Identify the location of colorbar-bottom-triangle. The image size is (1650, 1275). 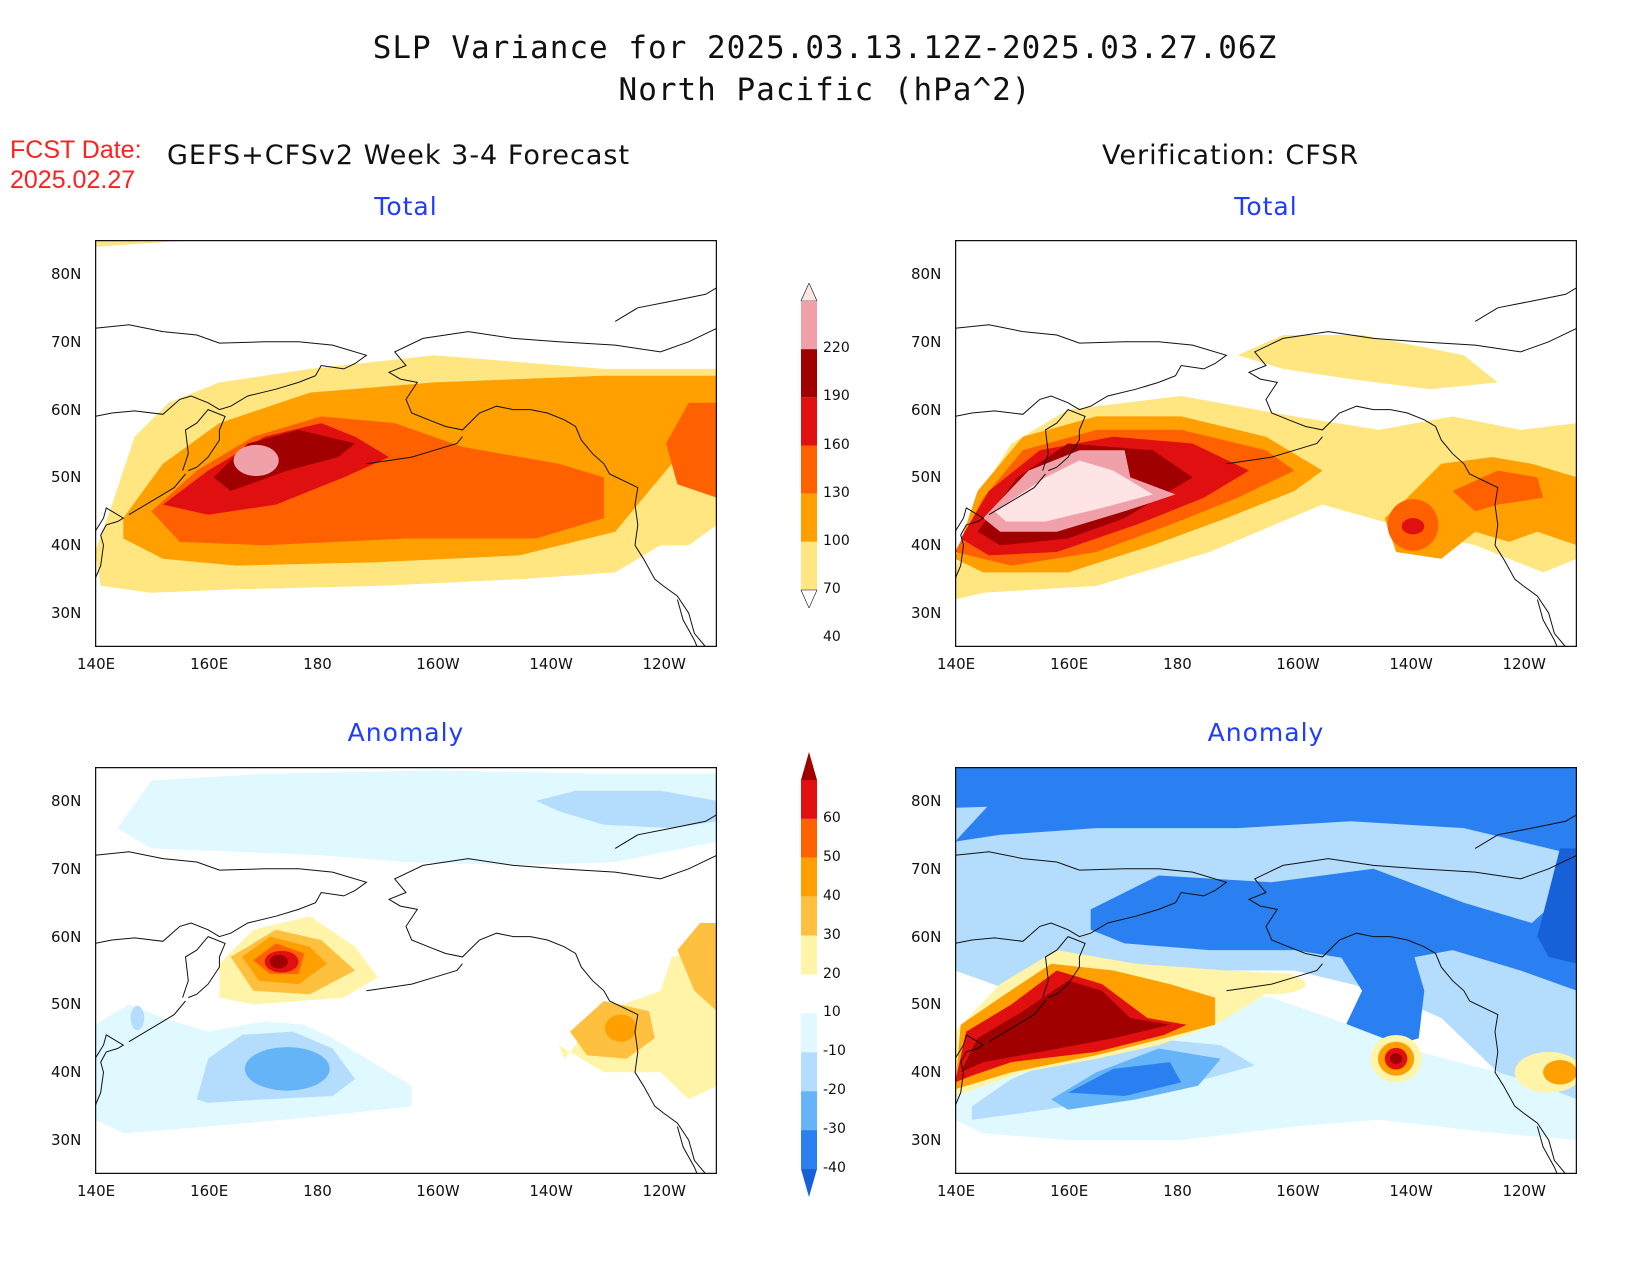
(809, 598).